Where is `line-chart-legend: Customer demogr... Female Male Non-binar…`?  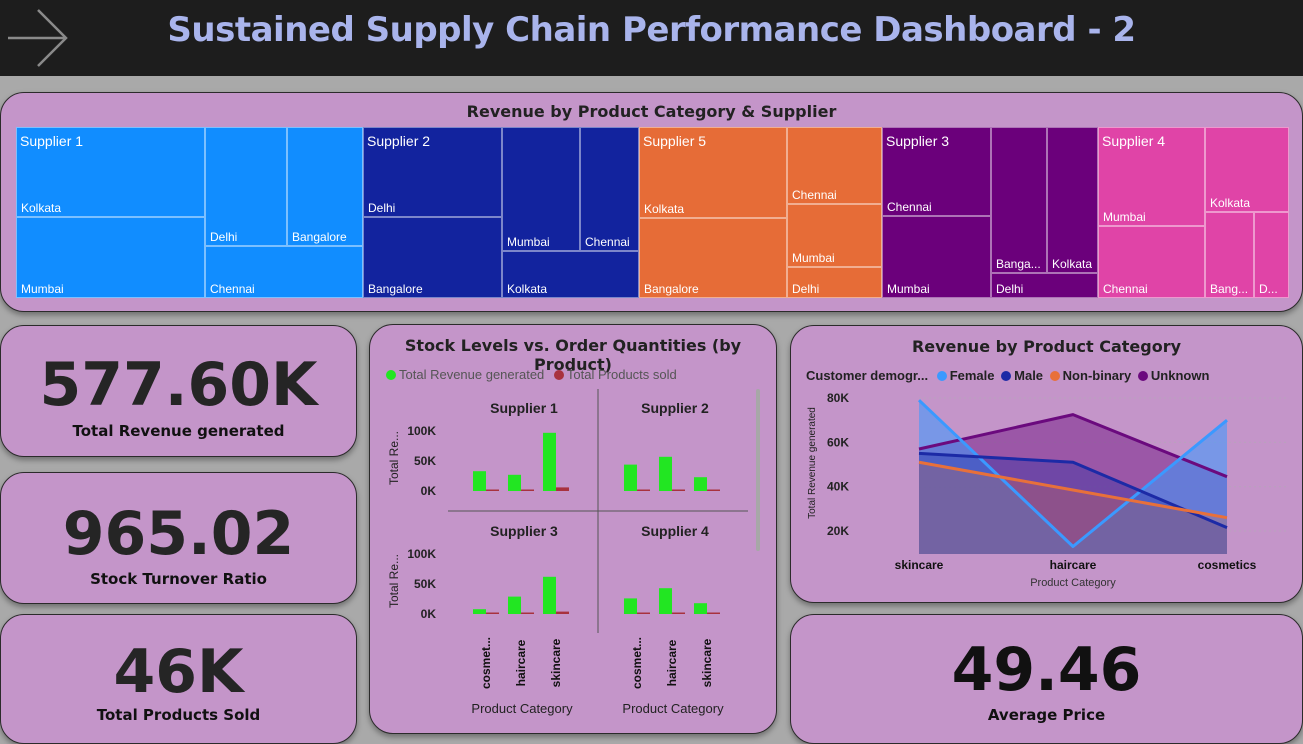 line-chart-legend: Customer demogr... Female Male Non-binar… is located at coordinates (1007, 375).